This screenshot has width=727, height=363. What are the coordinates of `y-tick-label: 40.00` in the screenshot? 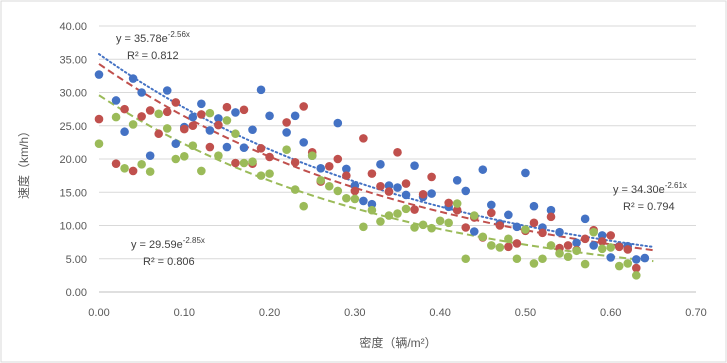 It's located at (73, 27).